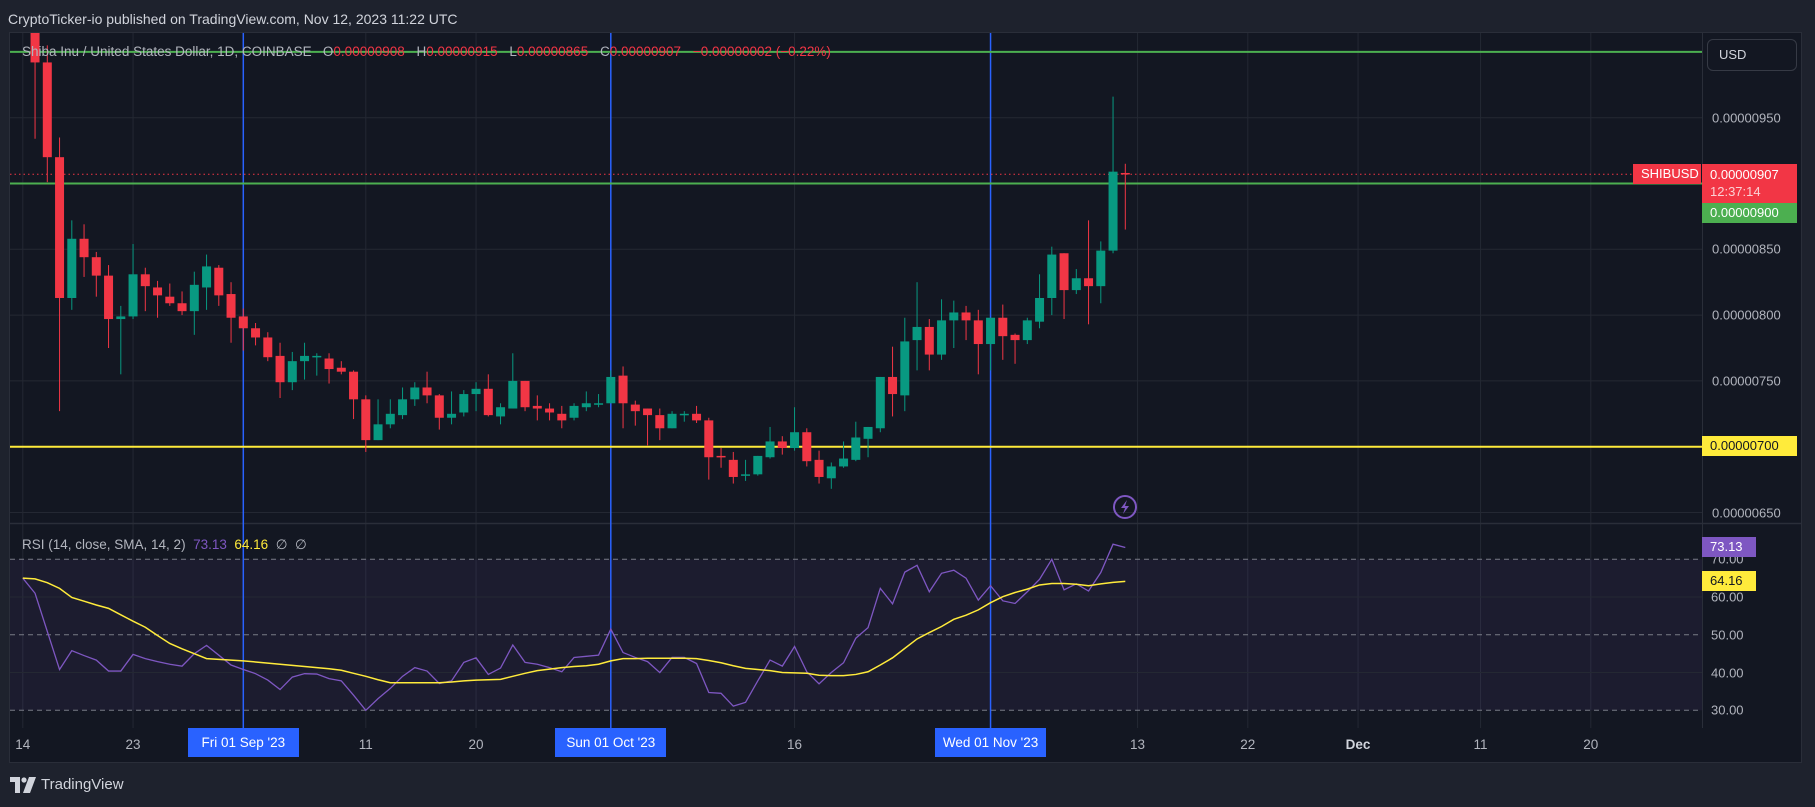 This screenshot has height=807, width=1815. I want to click on last-price: 0.00000907, so click(1744, 174).